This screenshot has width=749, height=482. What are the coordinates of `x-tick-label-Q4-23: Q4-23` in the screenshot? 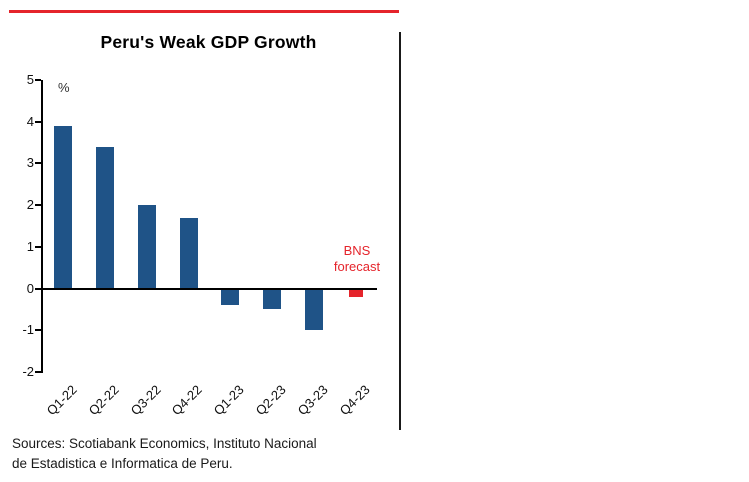 It's located at (354, 400).